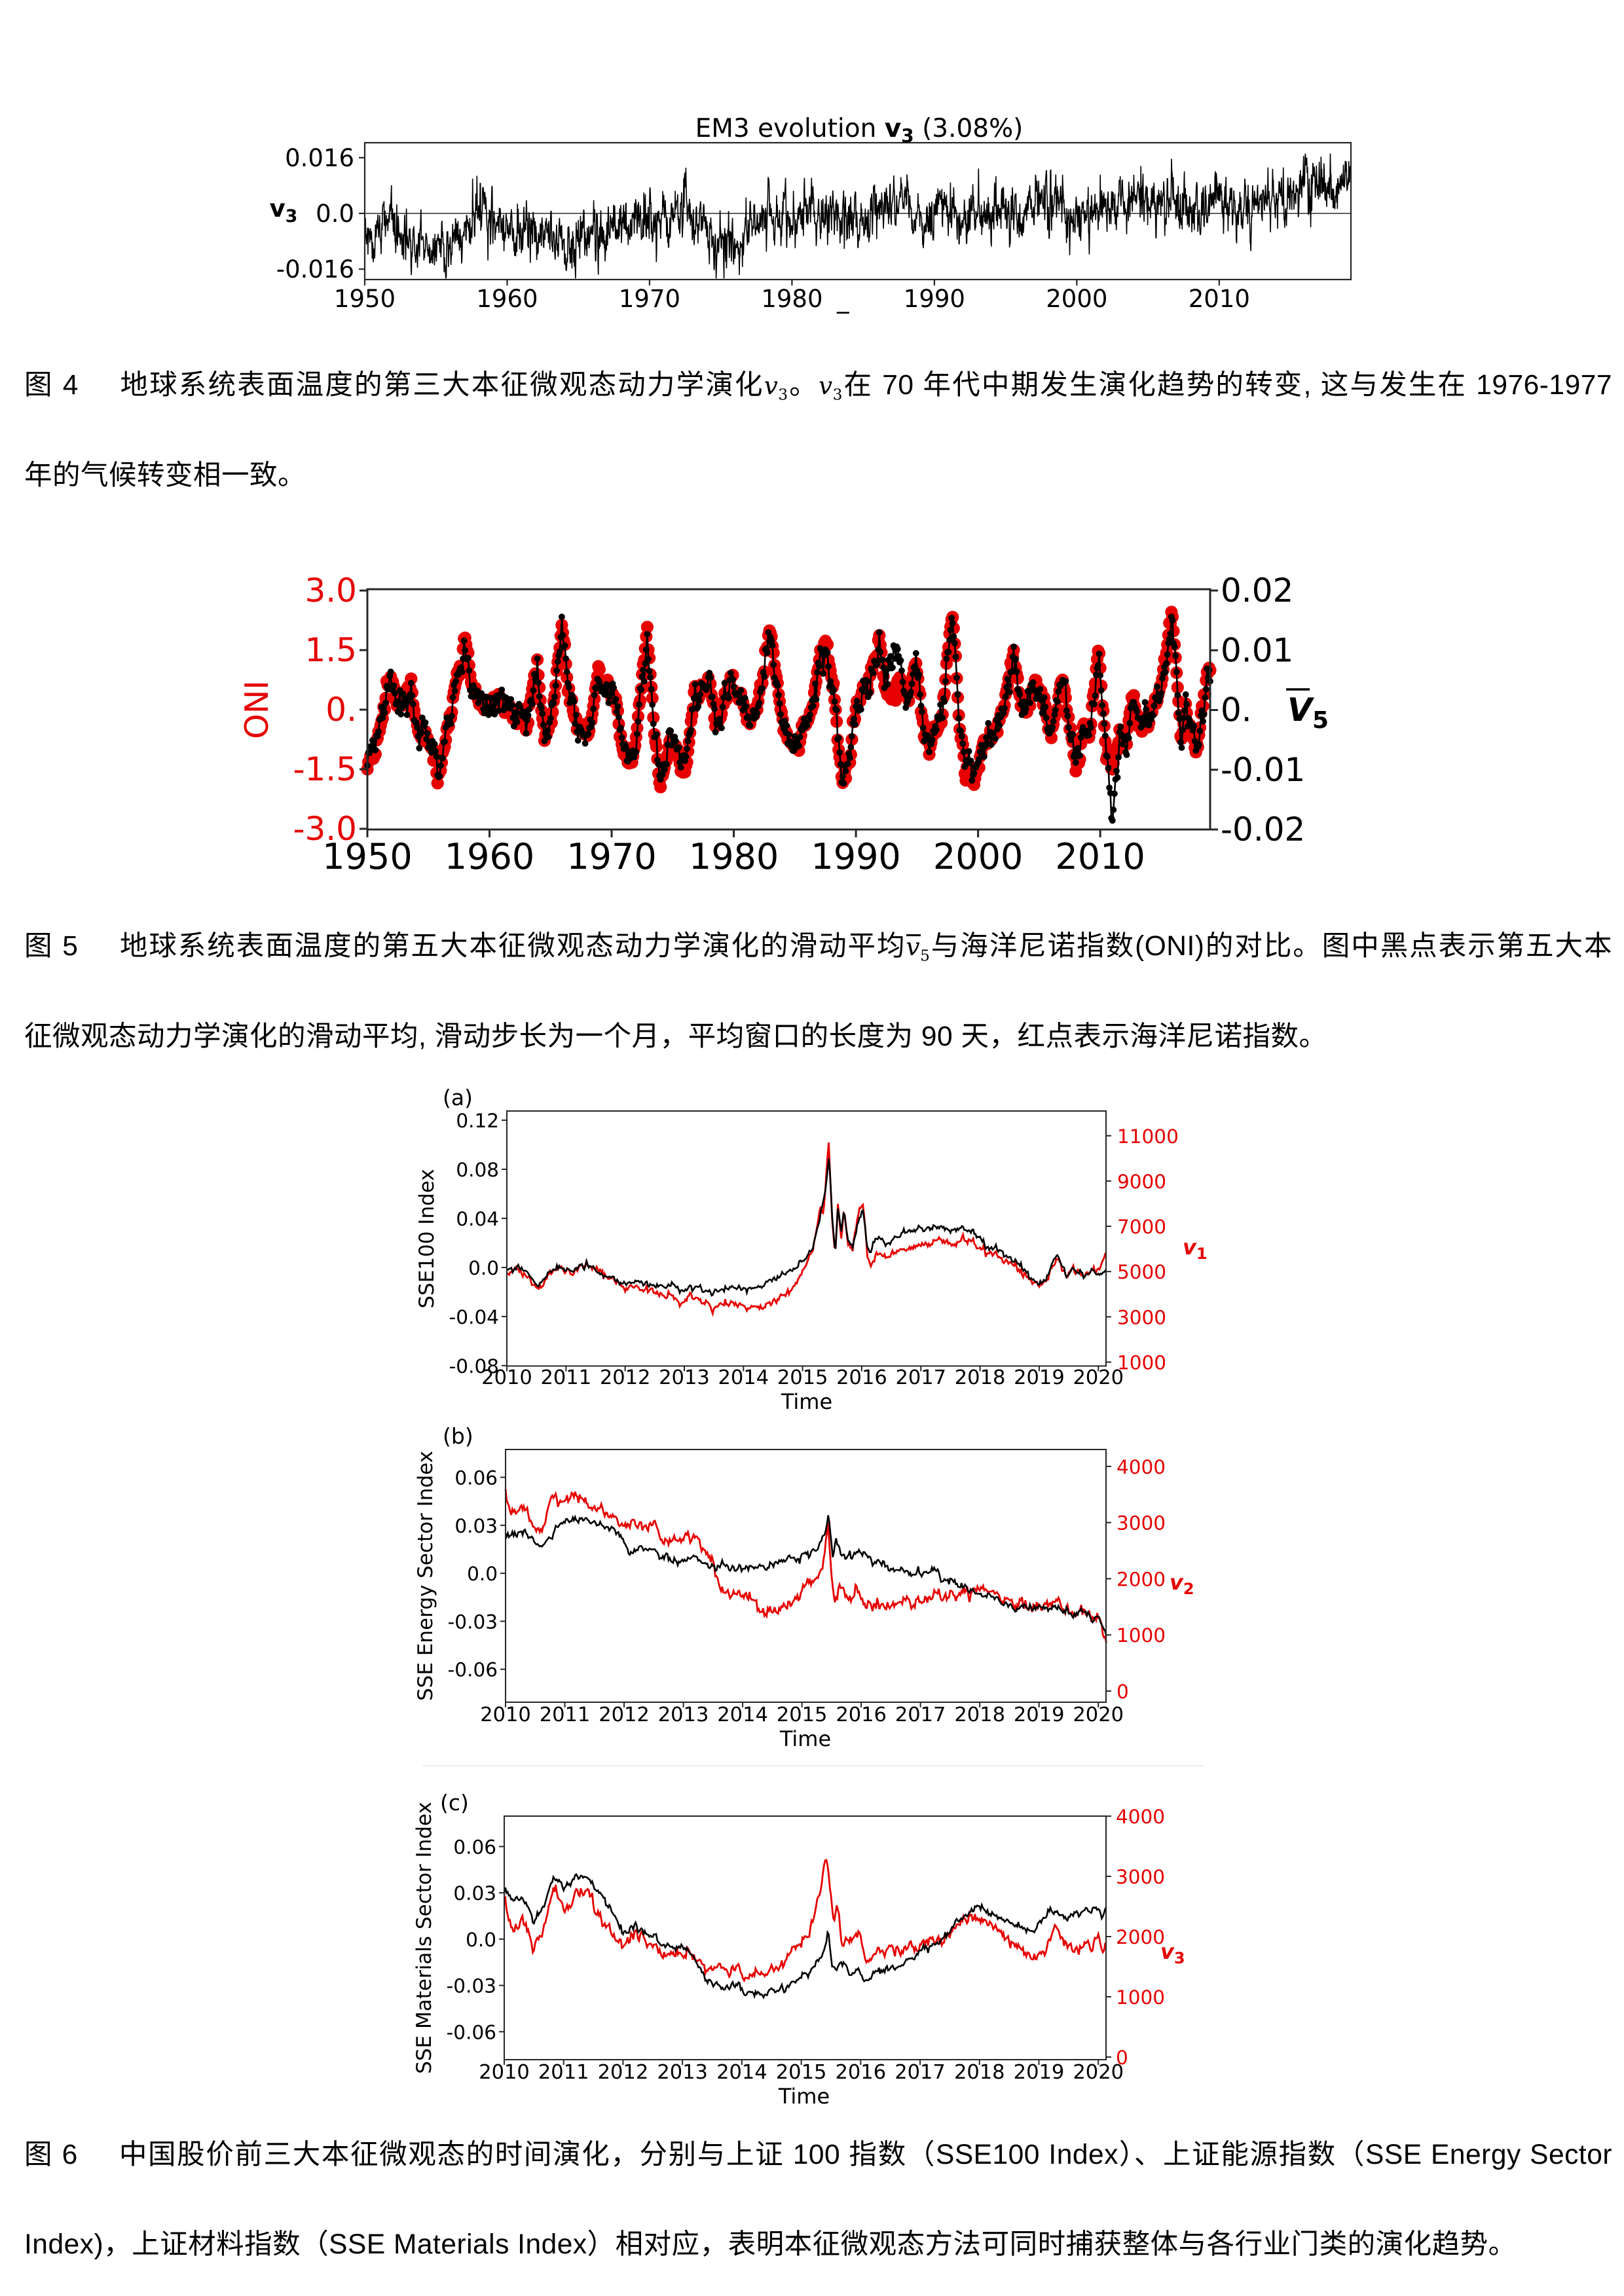 This screenshot has height=2296, width=1624. I want to click on right-tick-label: 11000, so click(1148, 1136).